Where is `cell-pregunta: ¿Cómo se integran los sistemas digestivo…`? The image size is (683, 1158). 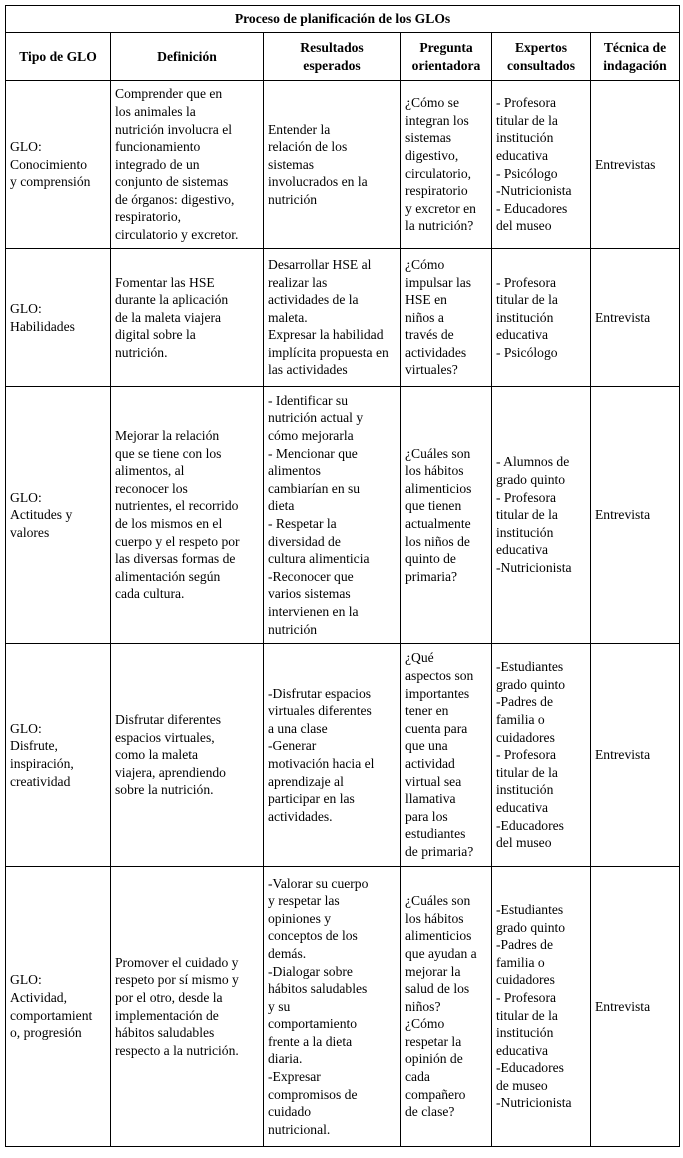
cell-pregunta: ¿Cómo se integran los sistemas digestivo… is located at coordinates (446, 164).